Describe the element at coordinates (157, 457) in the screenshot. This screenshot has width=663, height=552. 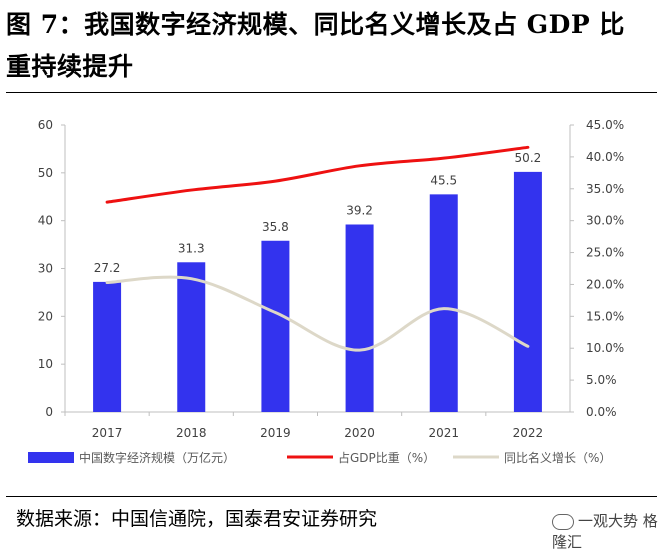
I see `legend-label: 中国数字经济规模（万亿元）` at that location.